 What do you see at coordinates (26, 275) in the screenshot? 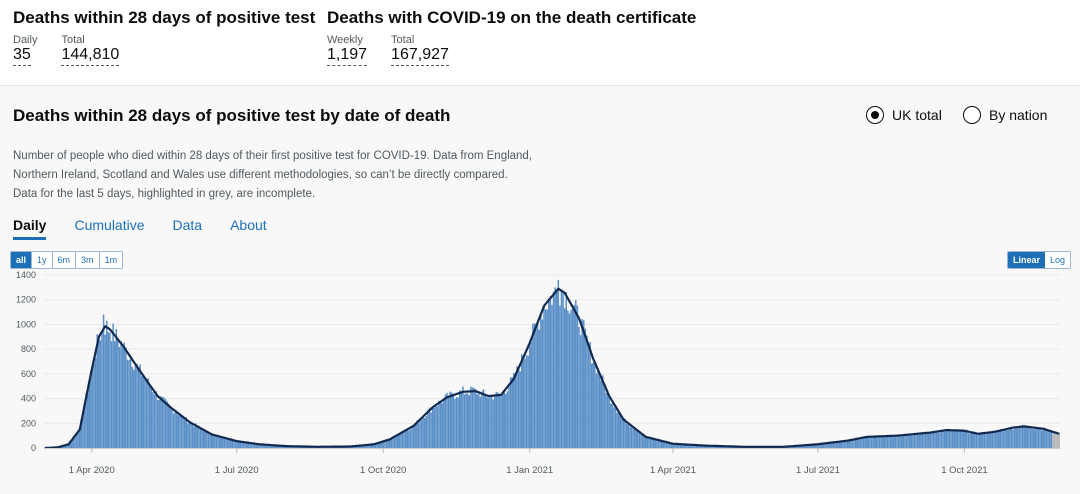
I see `y-tick-label: 1400` at bounding box center [26, 275].